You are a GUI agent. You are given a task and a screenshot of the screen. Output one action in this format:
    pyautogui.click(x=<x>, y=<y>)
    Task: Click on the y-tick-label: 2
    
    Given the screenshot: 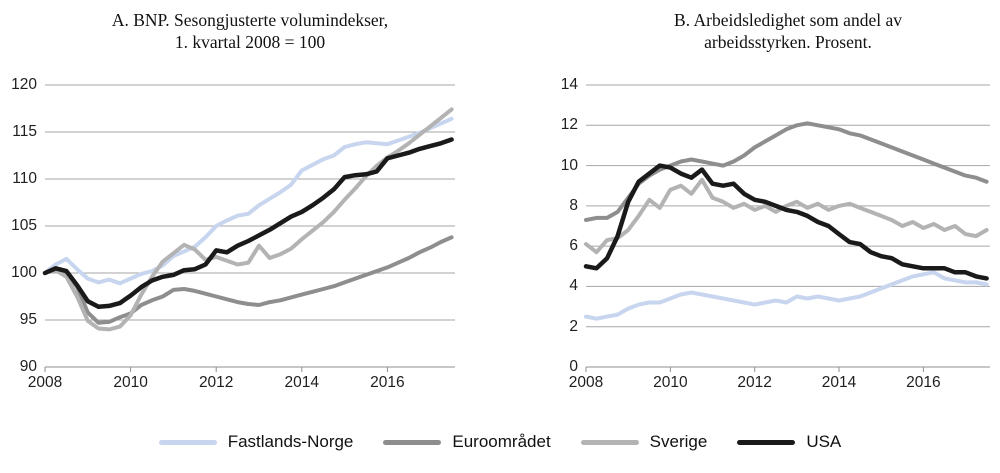 What is the action you would take?
    pyautogui.click(x=573, y=326)
    